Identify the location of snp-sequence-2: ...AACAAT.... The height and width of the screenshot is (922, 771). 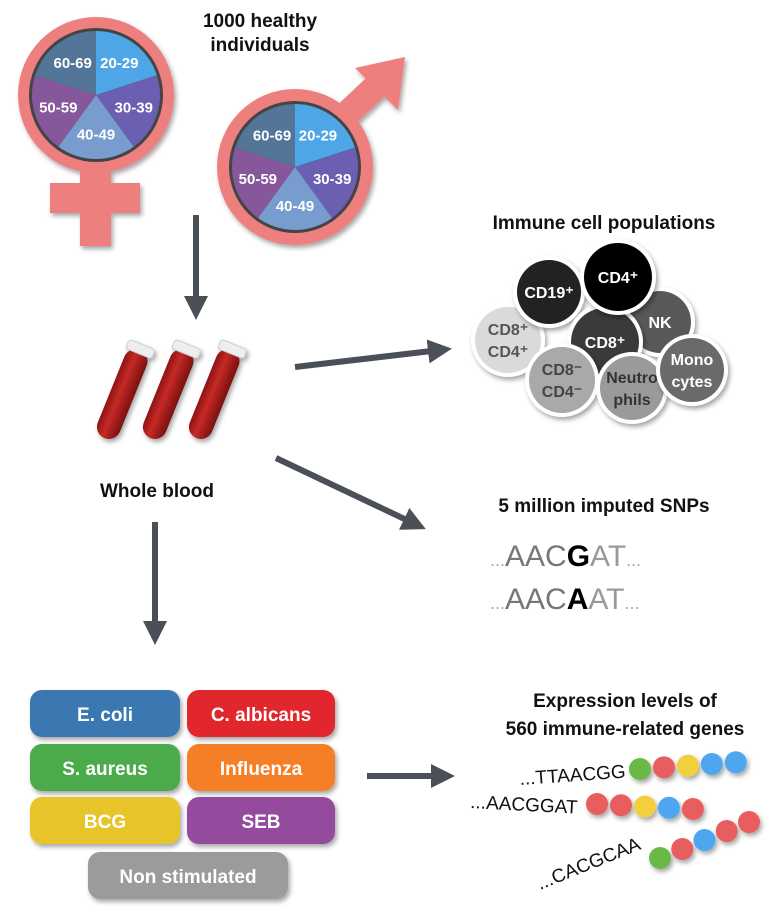
(565, 599).